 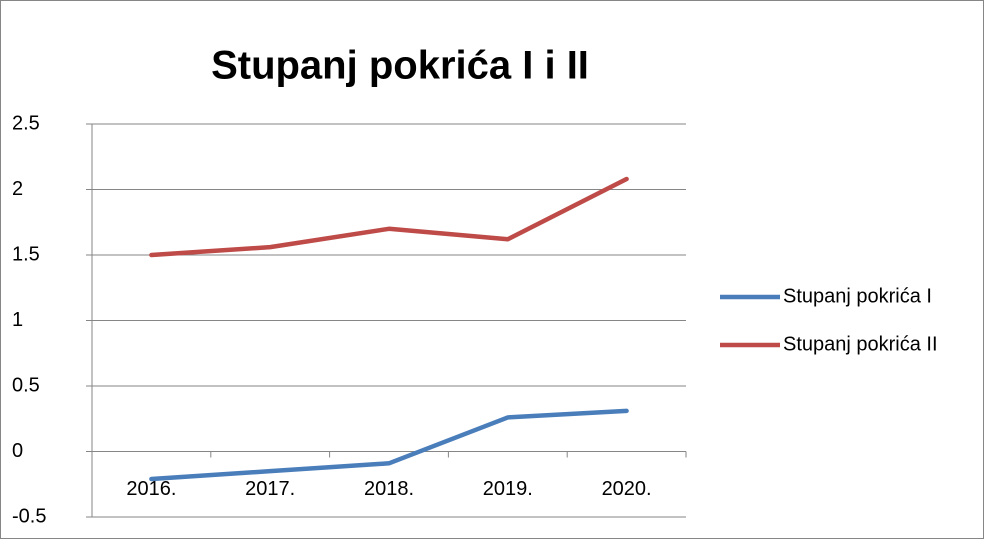 I want to click on legend-label: Stupanj pokrića II, so click(x=860, y=344).